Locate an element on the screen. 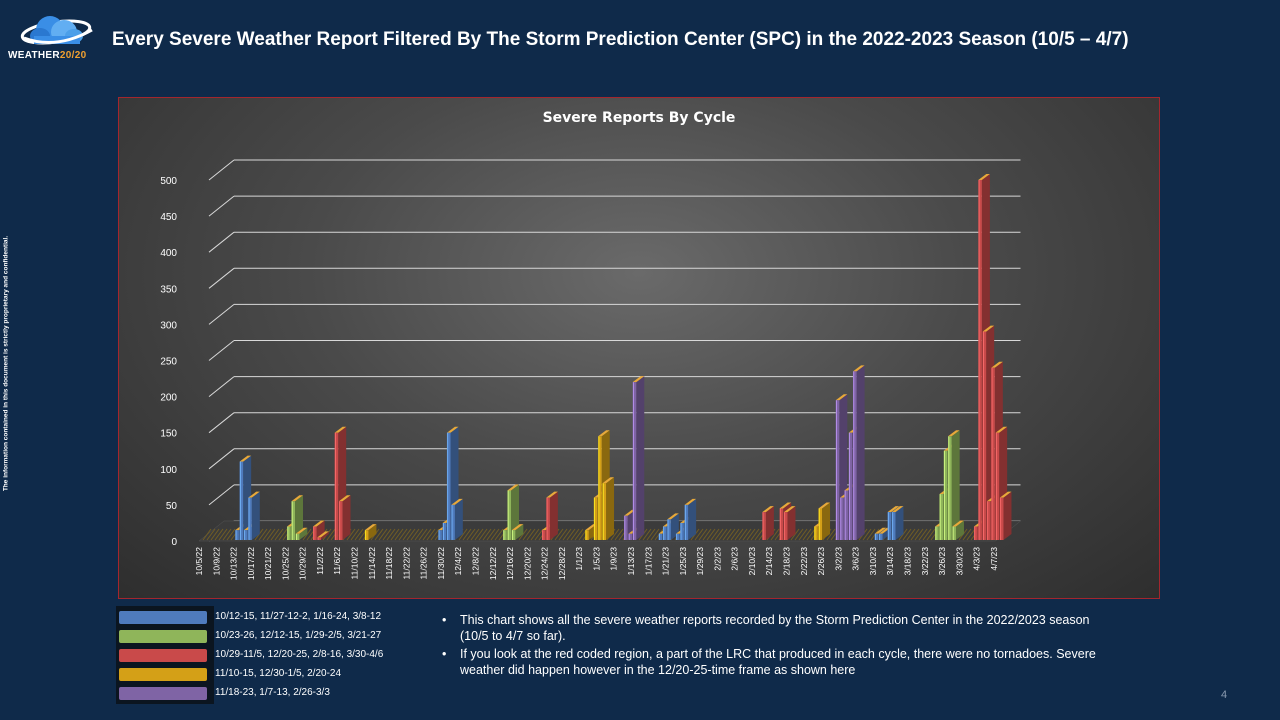  legend-label: 10/29-11/5, 12/20-25, 2/8-16, 3/30-4/6 is located at coordinates (299, 654).